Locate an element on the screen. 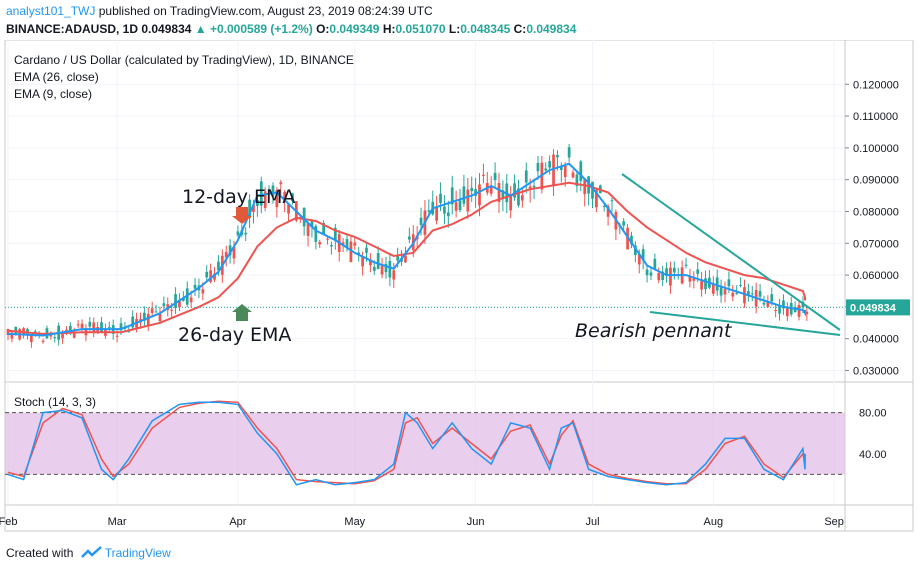 Image resolution: width=920 pixels, height=571 pixels. price-tick-label: 0.070000 is located at coordinates (876, 244).